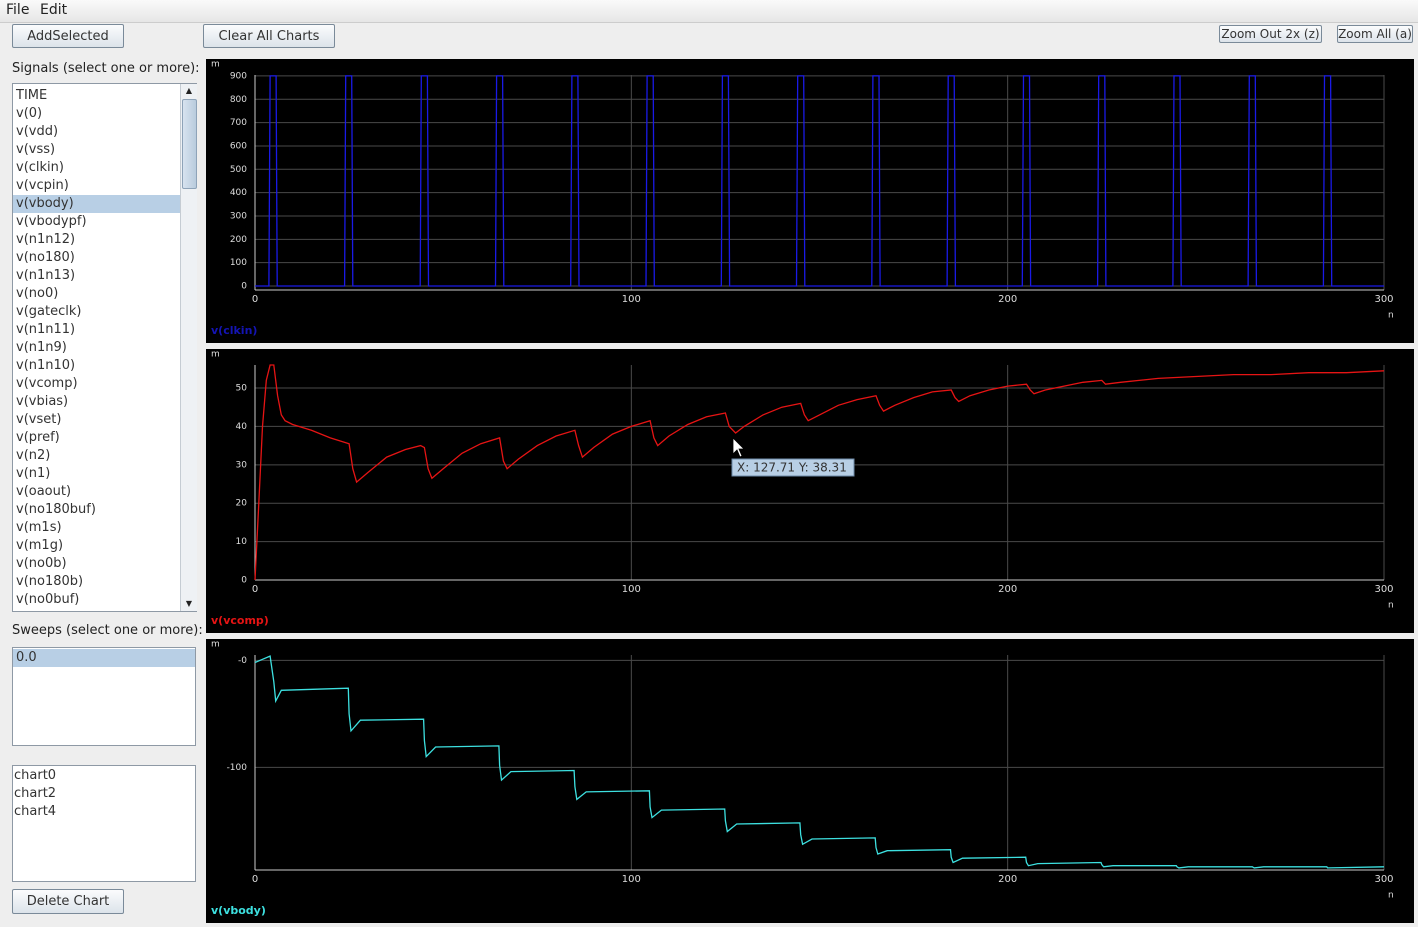 This screenshot has width=1418, height=927. What do you see at coordinates (37, 131) in the screenshot?
I see `signal-item: v(vdd)` at bounding box center [37, 131].